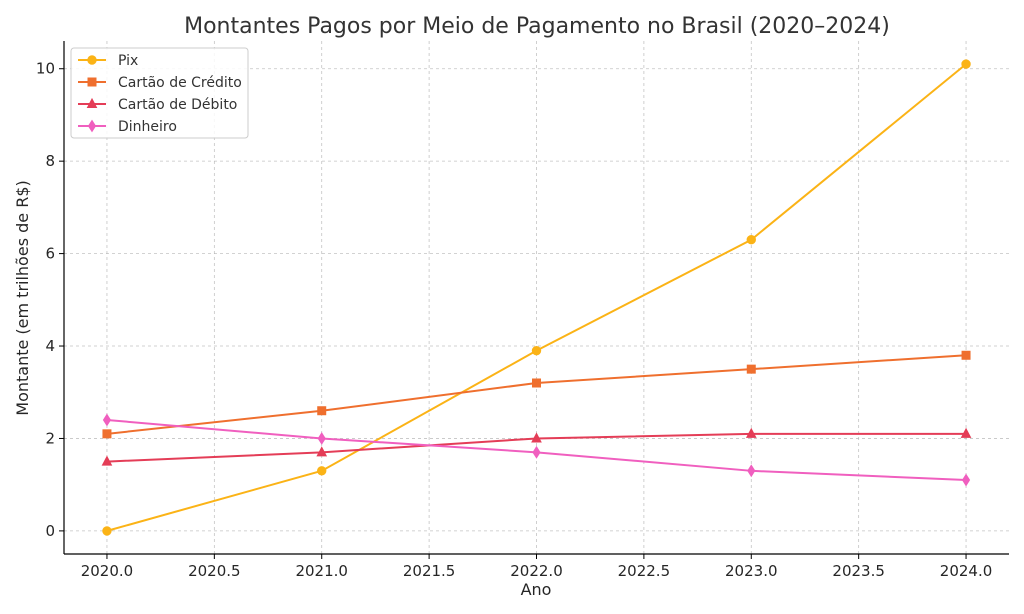 This screenshot has width=1024, height=614. Describe the element at coordinates (50, 161) in the screenshot. I see `y-tick-label: 8` at that location.